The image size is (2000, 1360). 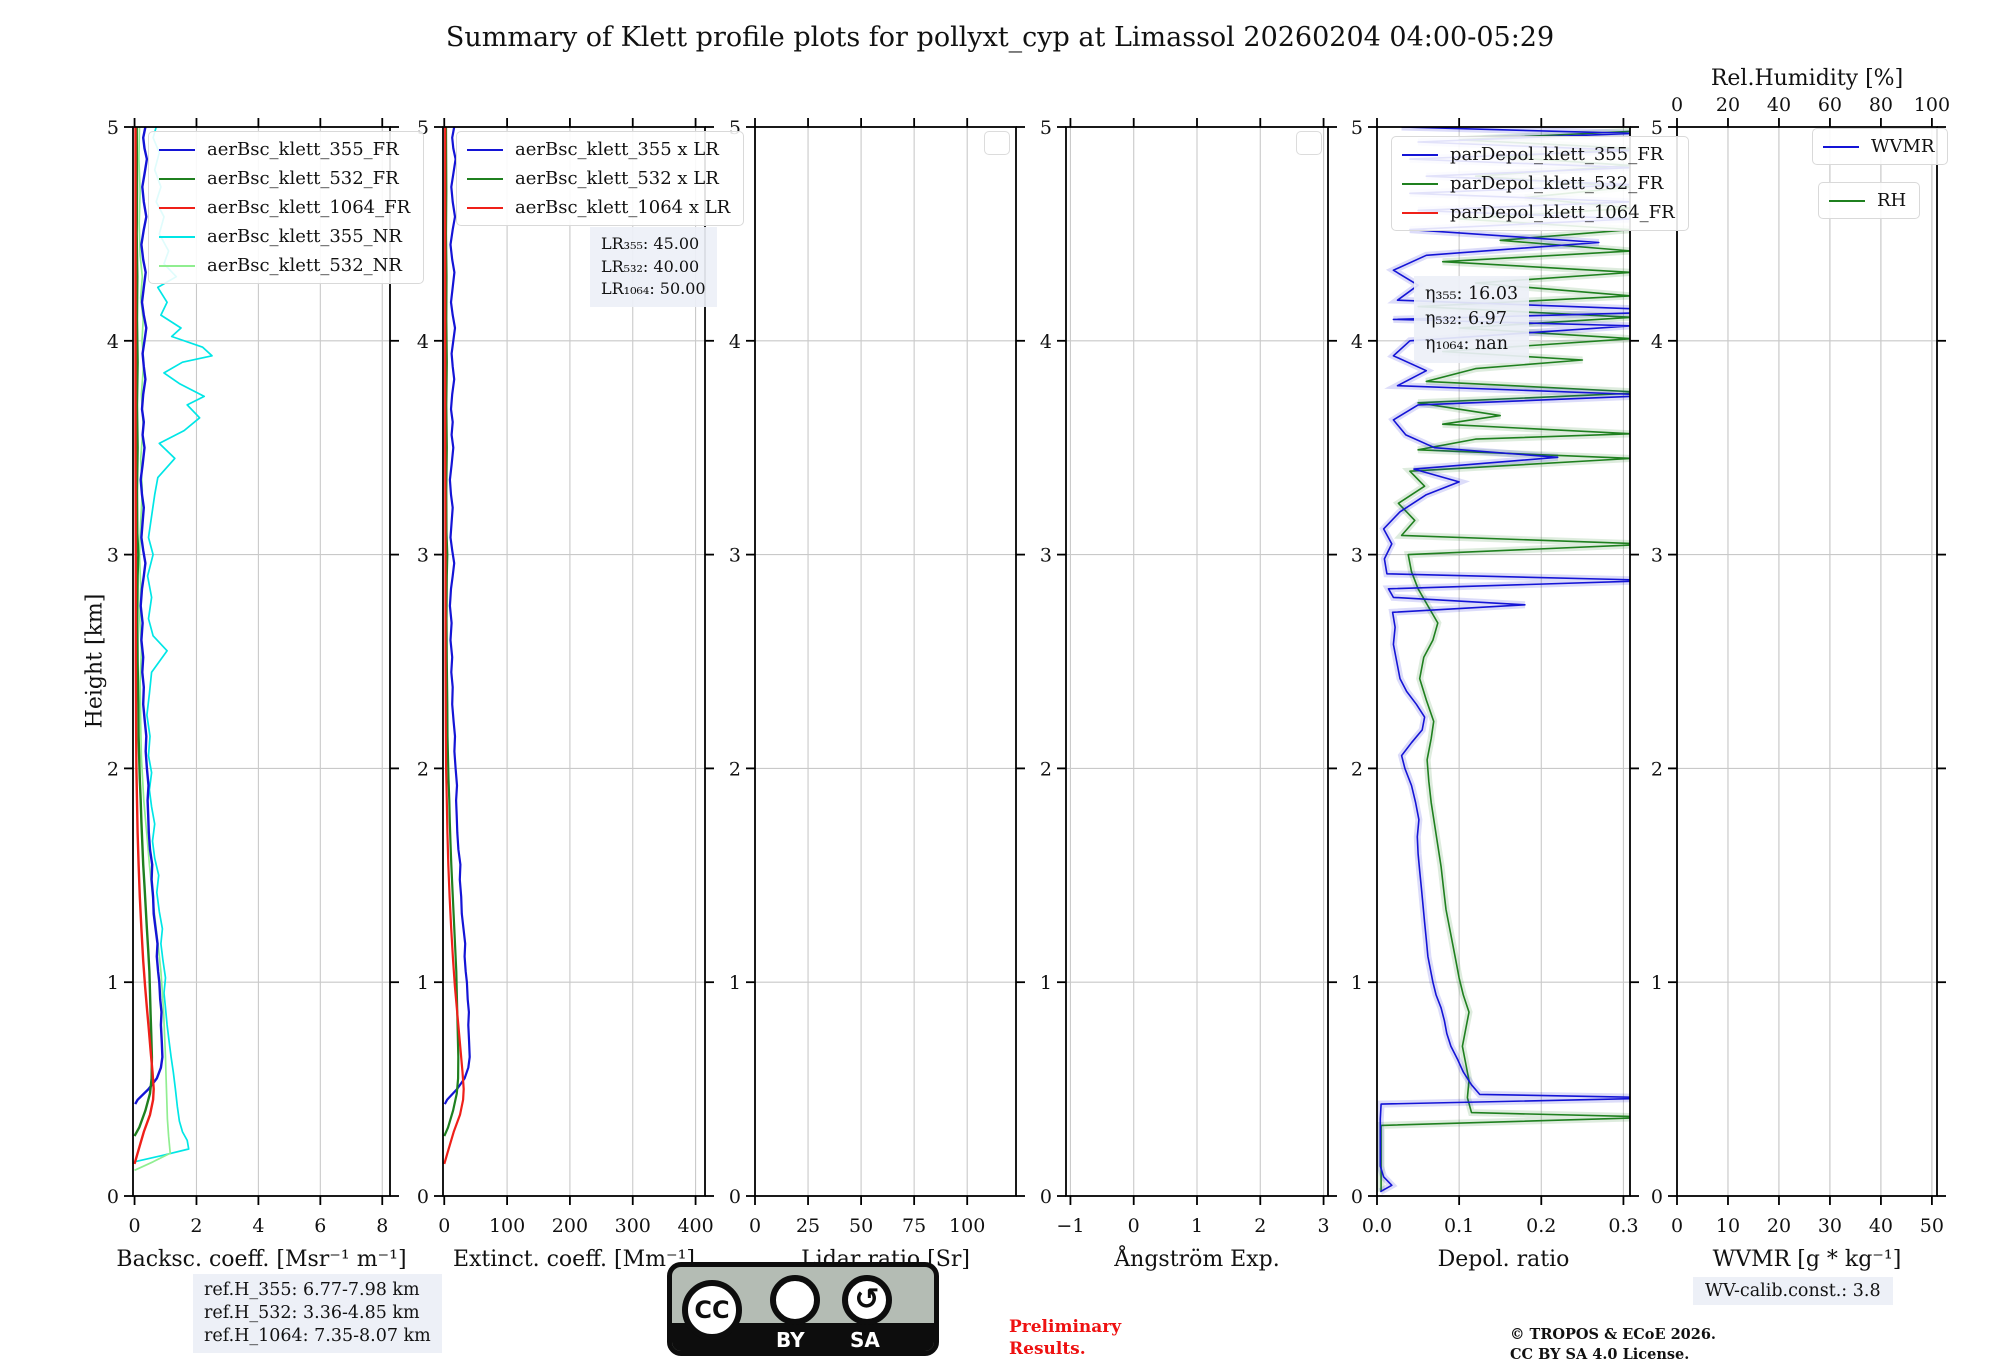 I want to click on legend-label: aerBsc_klett_1064 x LR, so click(x=623, y=207).